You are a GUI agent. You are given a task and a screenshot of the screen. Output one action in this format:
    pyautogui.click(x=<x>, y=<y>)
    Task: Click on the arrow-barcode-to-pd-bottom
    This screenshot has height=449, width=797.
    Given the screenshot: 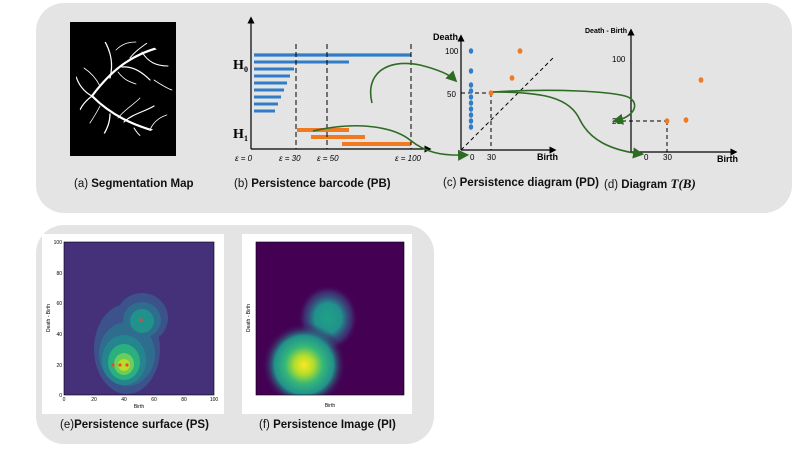 What is the action you would take?
    pyautogui.click(x=391, y=143)
    